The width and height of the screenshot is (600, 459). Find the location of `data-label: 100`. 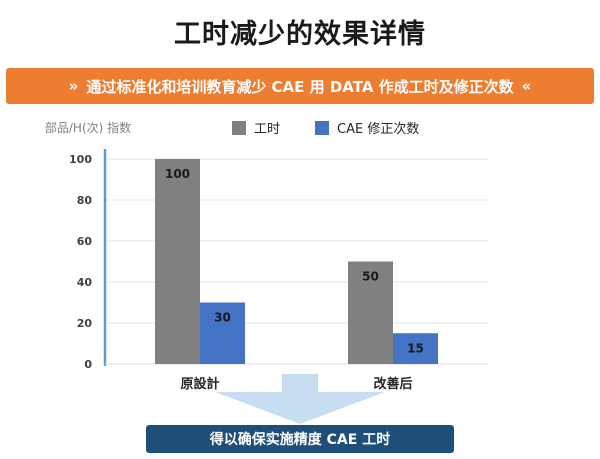

data-label: 100 is located at coordinates (177, 174).